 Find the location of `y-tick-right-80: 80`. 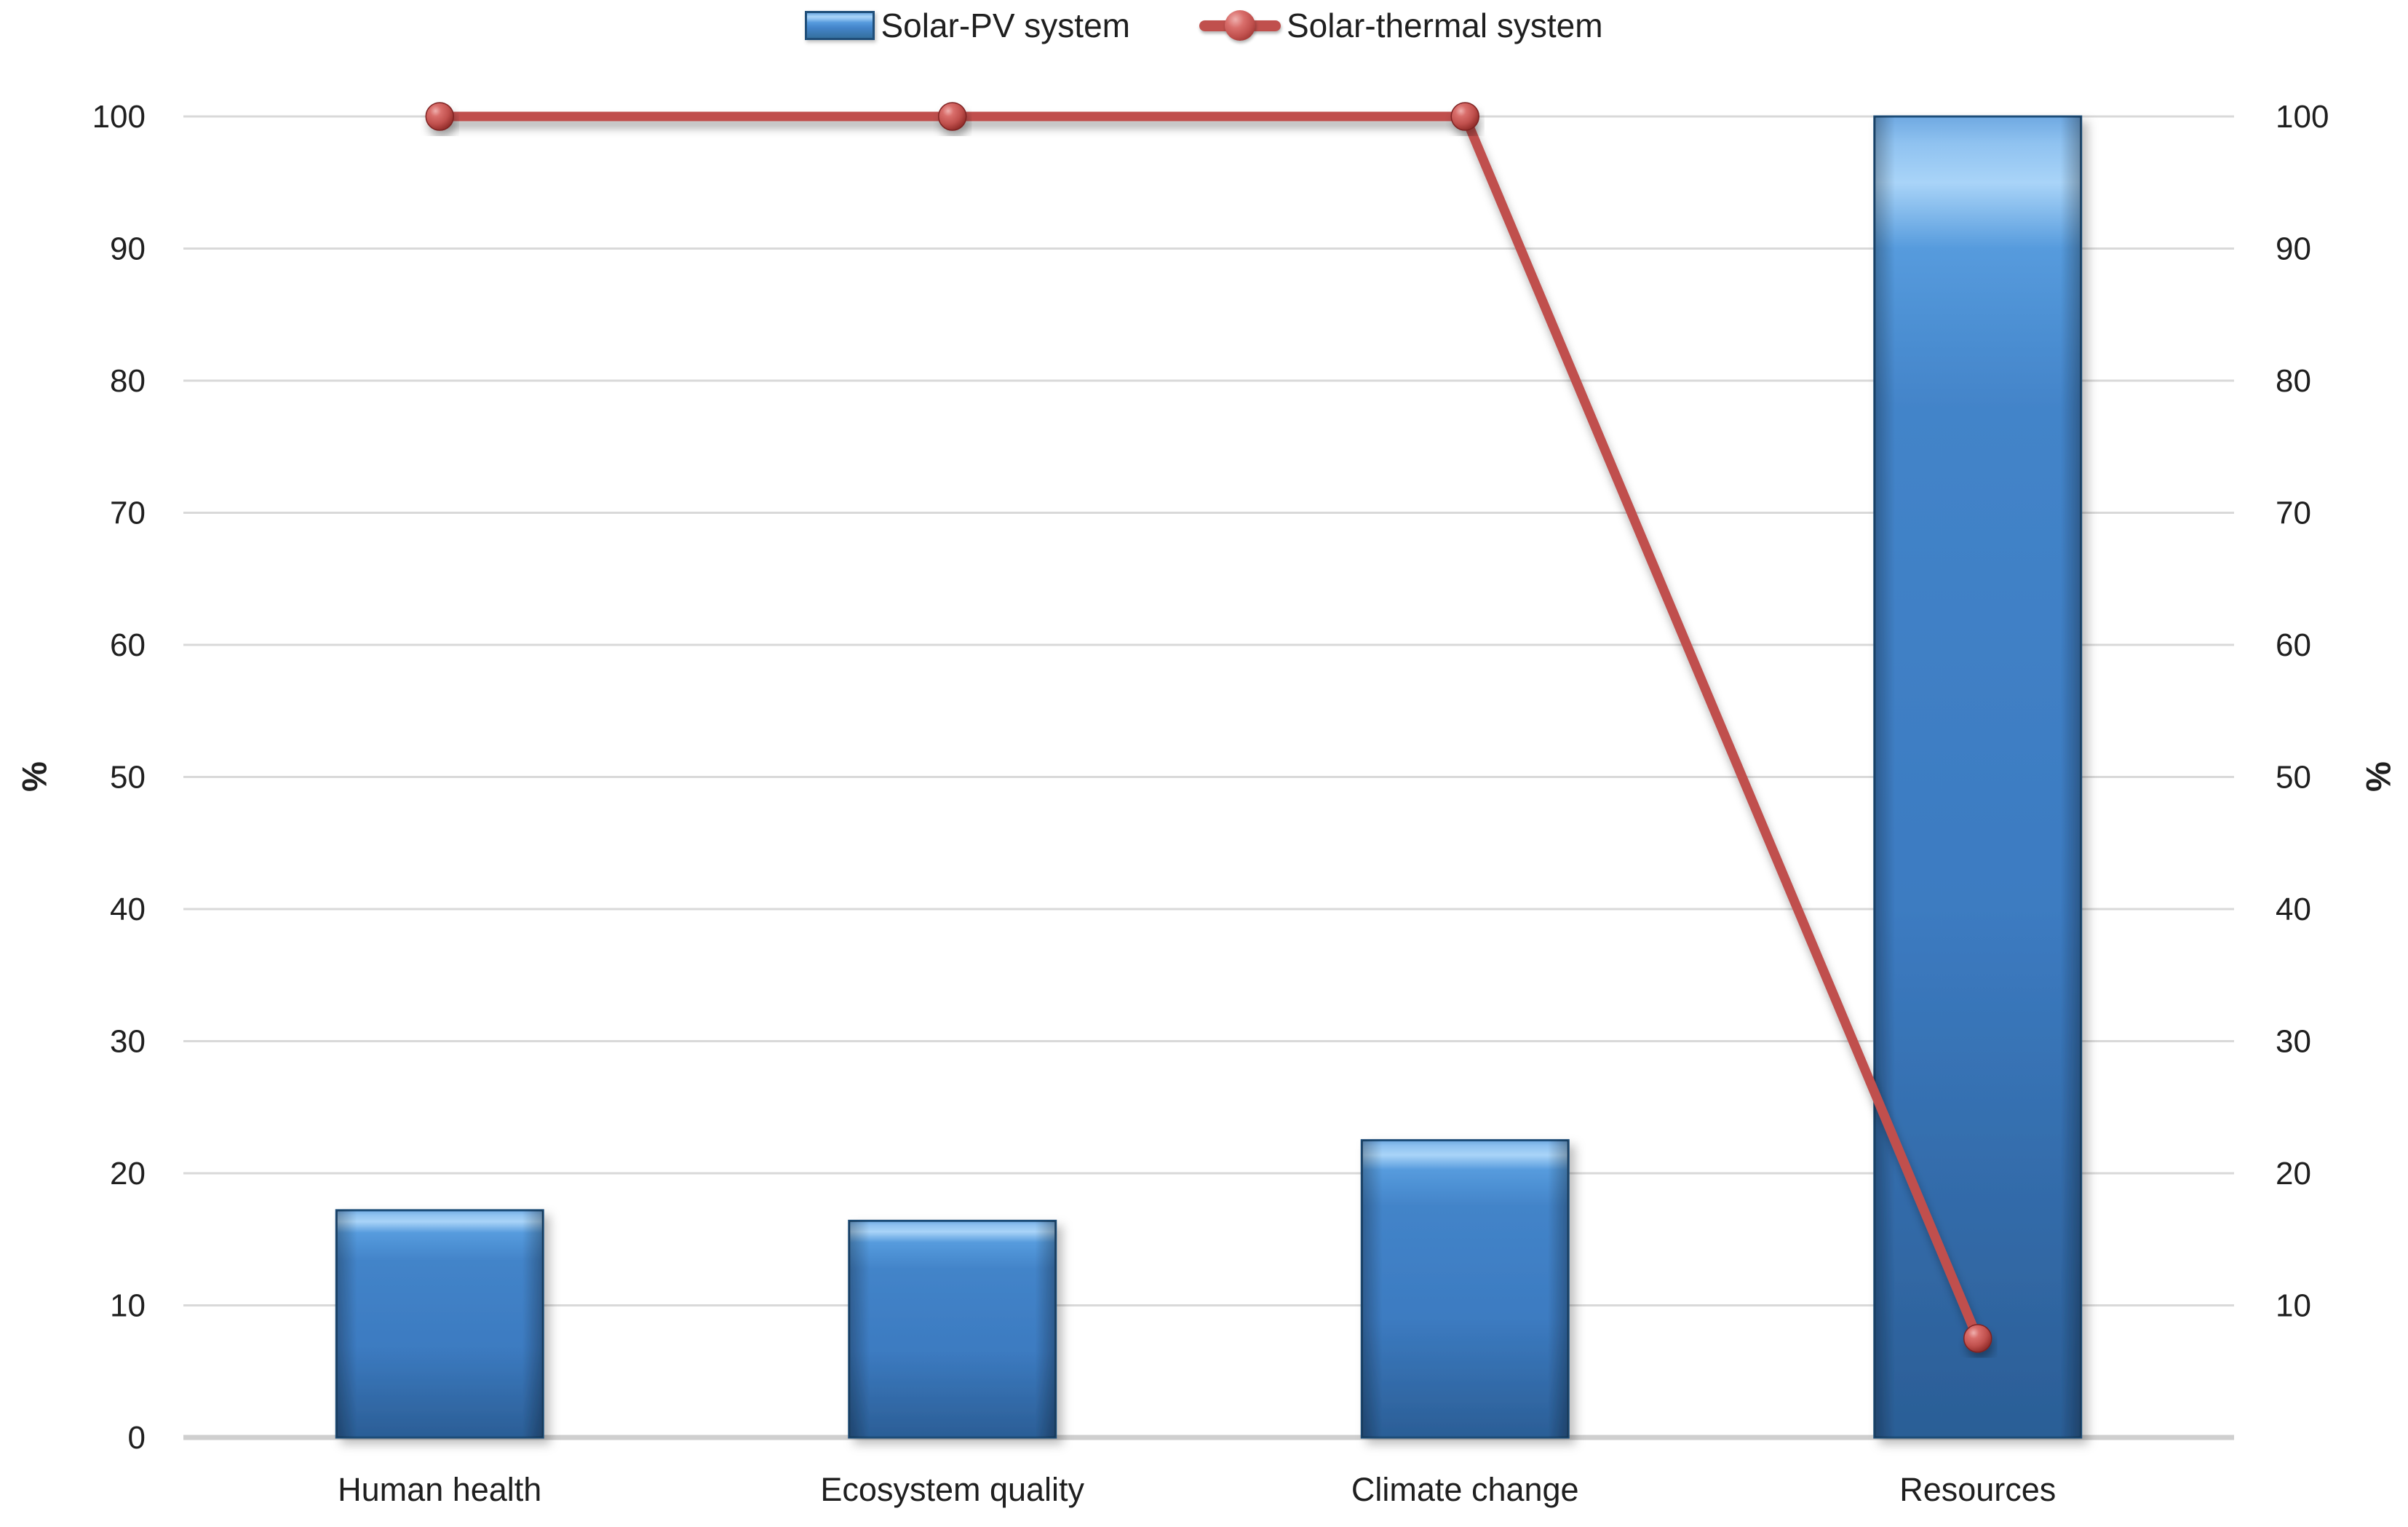

y-tick-right-80: 80 is located at coordinates (2293, 381).